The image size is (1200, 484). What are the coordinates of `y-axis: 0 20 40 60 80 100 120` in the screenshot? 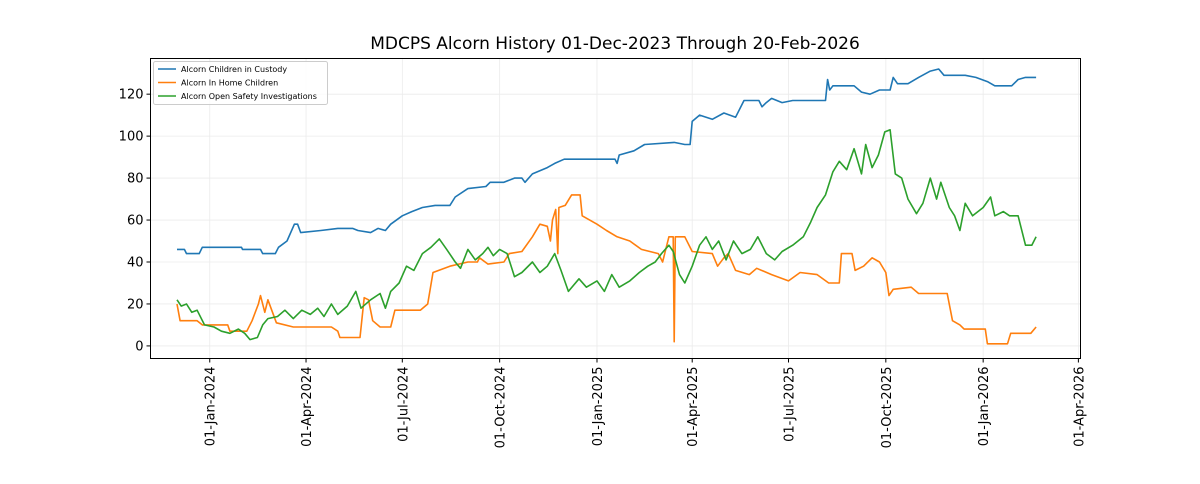 It's located at (135, 221).